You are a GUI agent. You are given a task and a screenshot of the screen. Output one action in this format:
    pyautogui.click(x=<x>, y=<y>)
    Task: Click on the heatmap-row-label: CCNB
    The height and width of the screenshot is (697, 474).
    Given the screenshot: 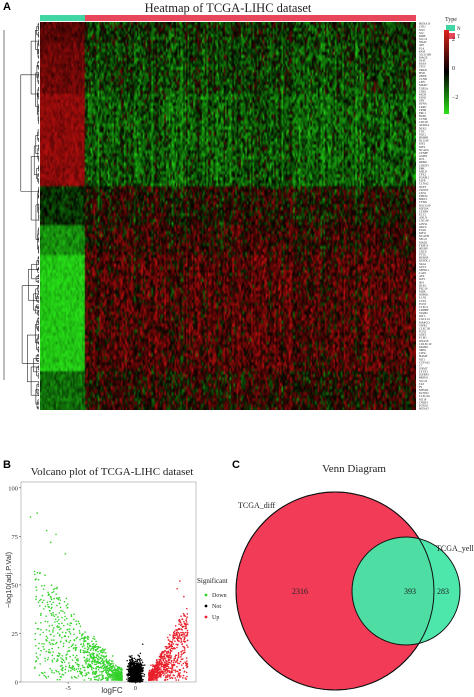 What is the action you would take?
    pyautogui.click(x=423, y=119)
    